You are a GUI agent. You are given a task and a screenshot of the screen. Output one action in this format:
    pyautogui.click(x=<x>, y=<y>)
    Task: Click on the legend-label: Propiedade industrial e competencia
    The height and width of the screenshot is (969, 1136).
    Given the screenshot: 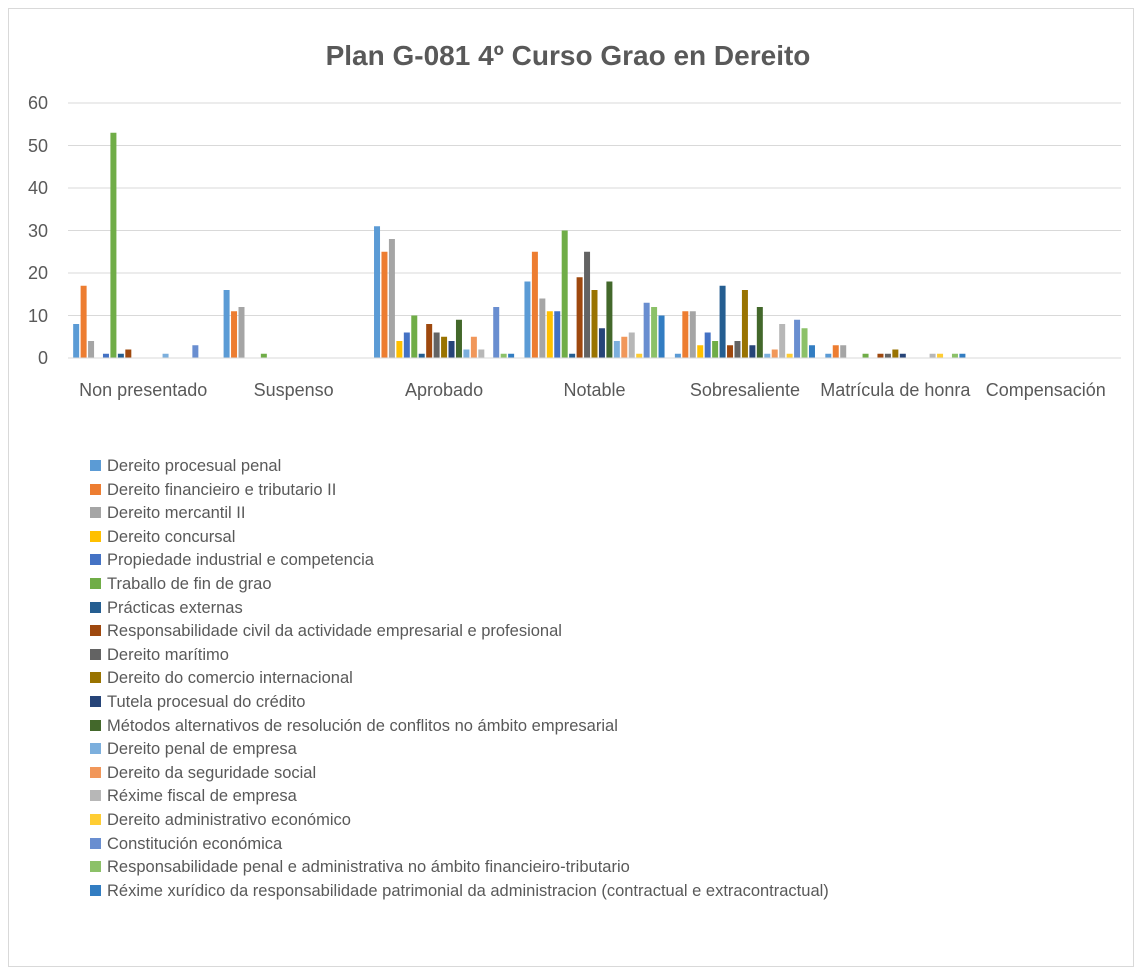 What is the action you would take?
    pyautogui.click(x=240, y=560)
    